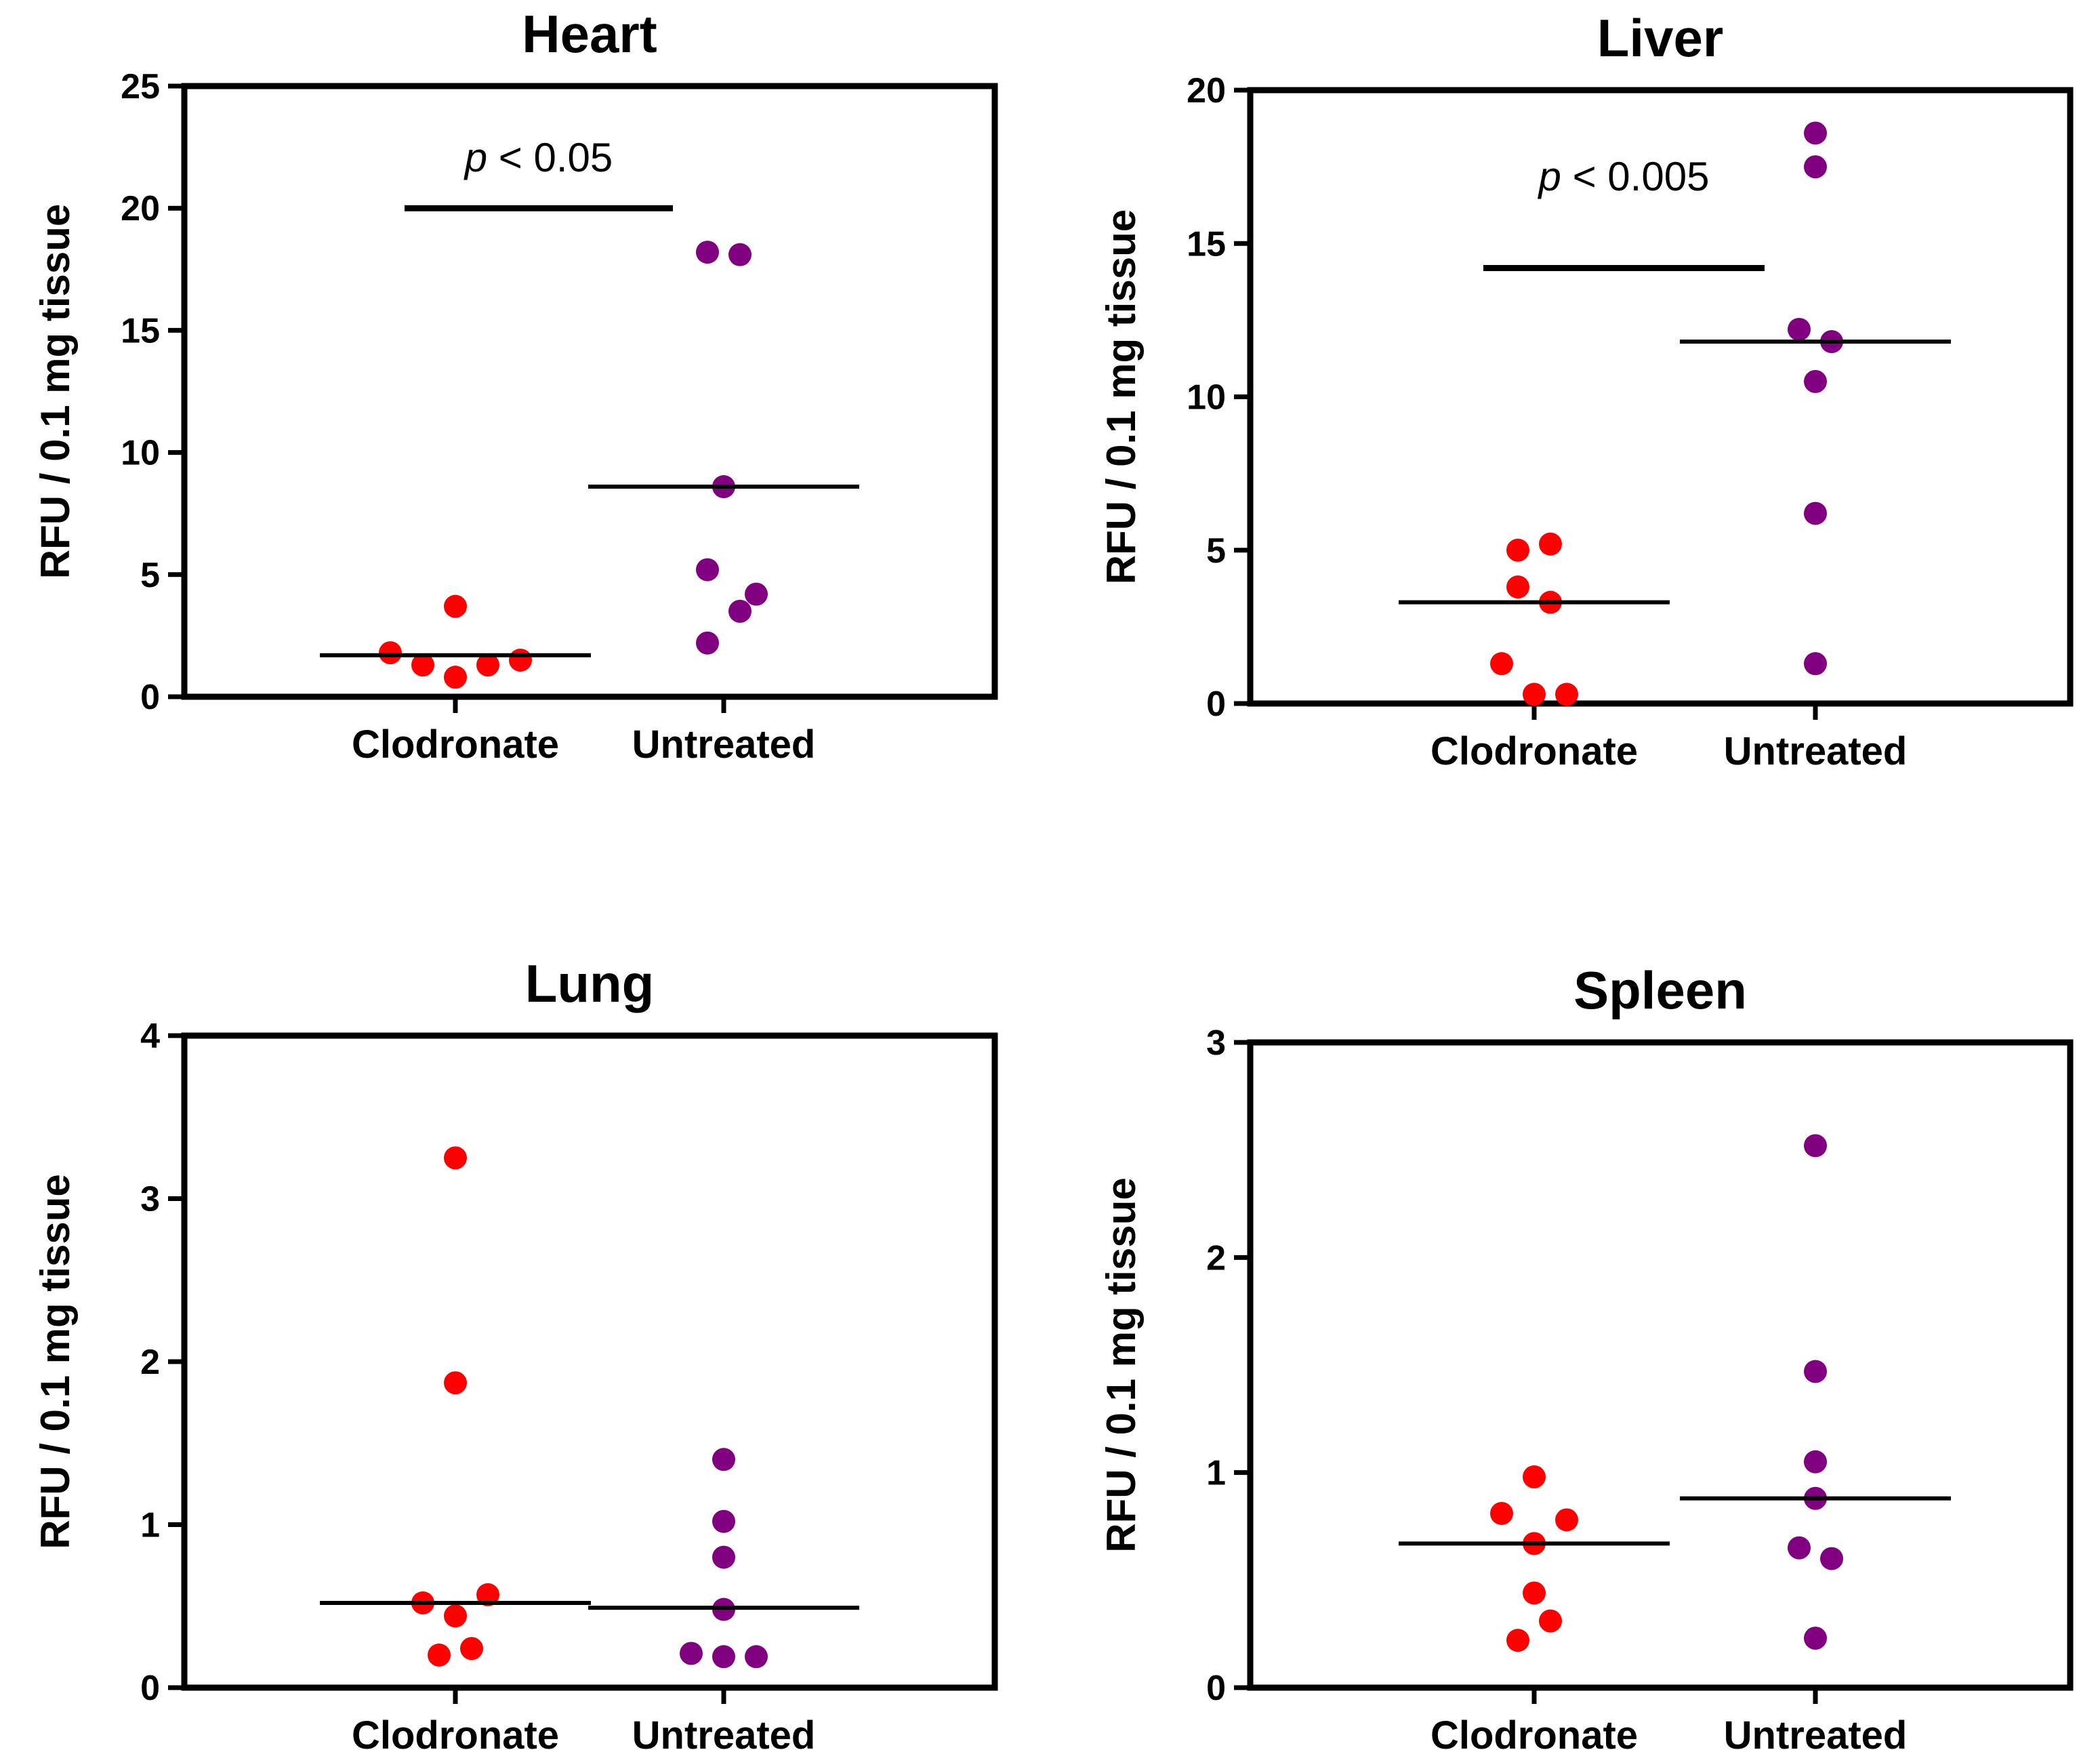 The height and width of the screenshot is (1750, 2100). I want to click on y-tick-label: 4, so click(150, 1036).